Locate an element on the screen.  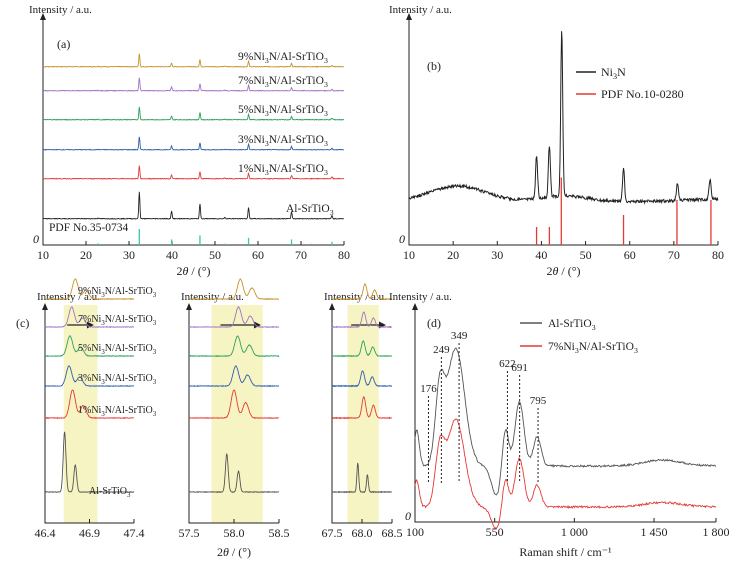
panel-a-reference-label: PDF No.35-0734 is located at coordinates (88, 228).